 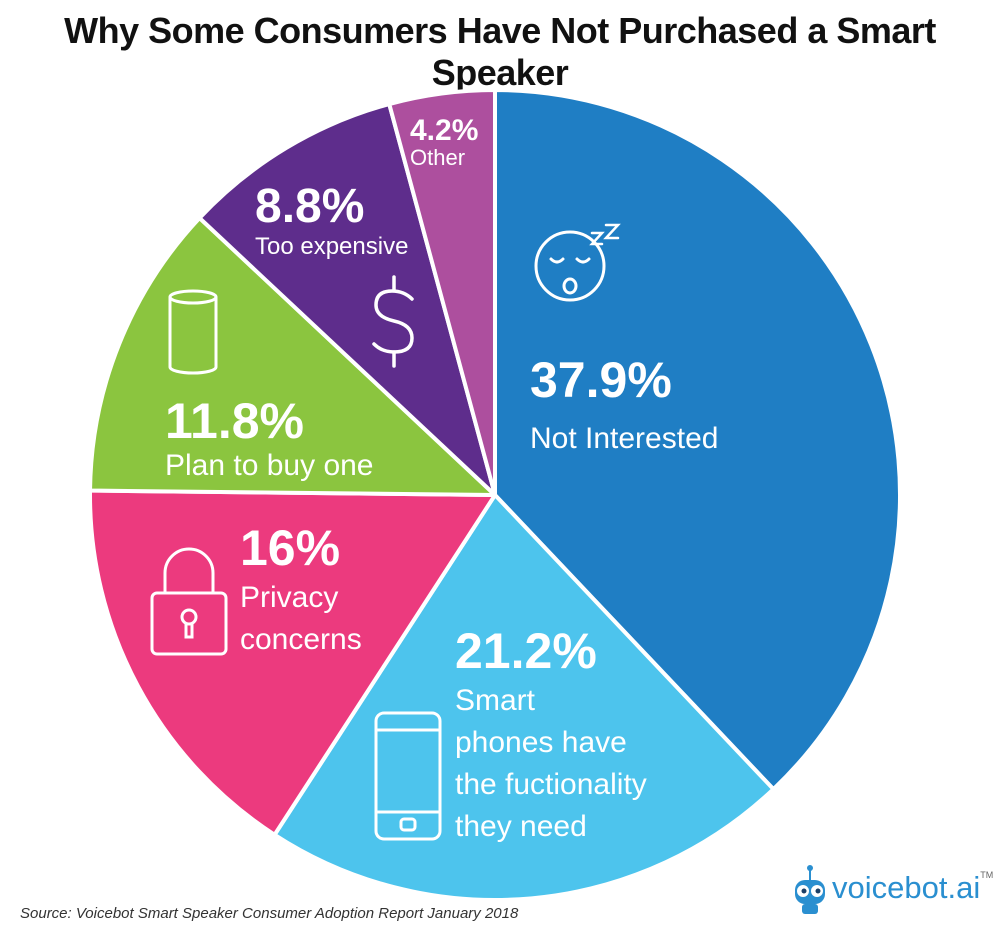 What do you see at coordinates (301, 639) in the screenshot?
I see `slice-category-label: concerns` at bounding box center [301, 639].